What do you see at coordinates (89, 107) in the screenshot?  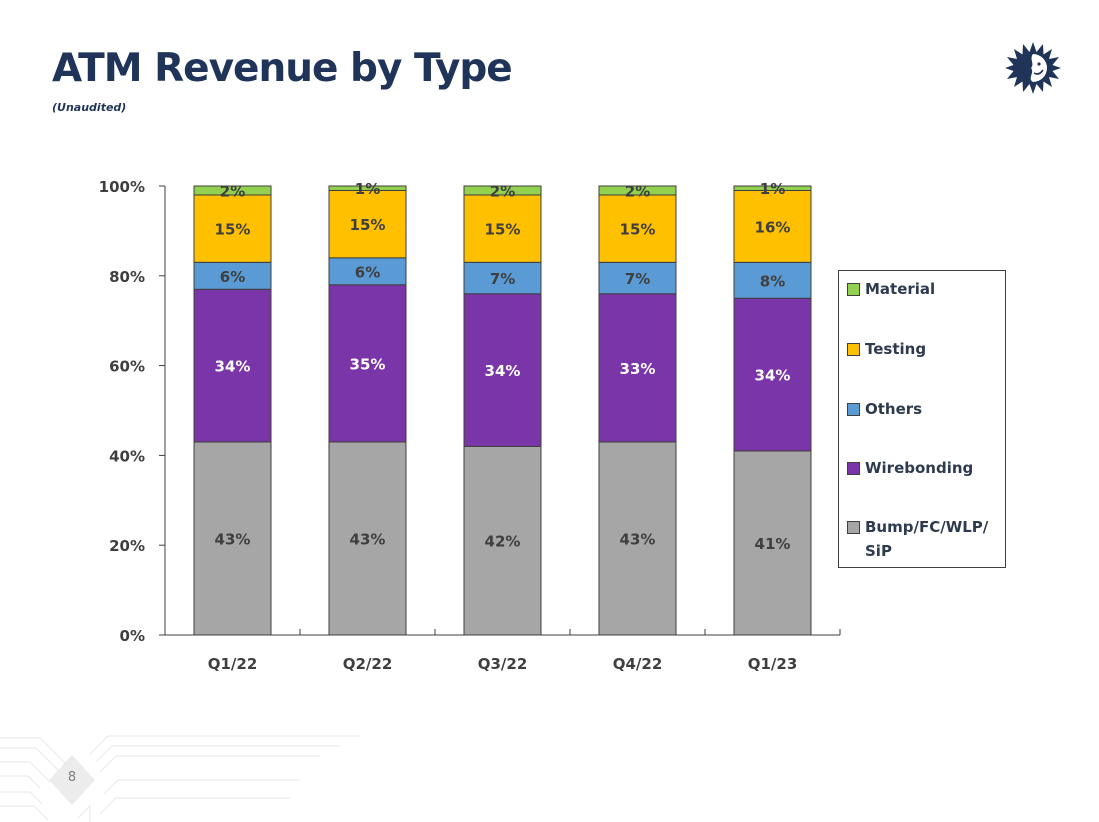 I see `slide-subtitle: (Unaudited)` at bounding box center [89, 107].